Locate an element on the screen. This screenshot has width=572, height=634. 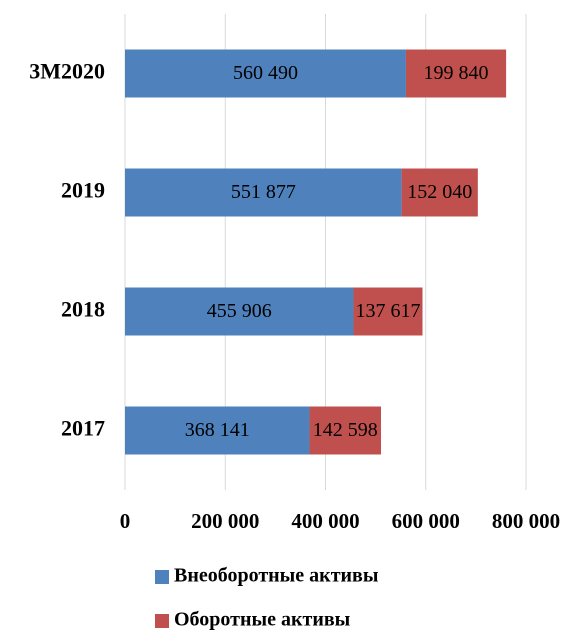
legend-label: Оборотные активы is located at coordinates (262, 620).